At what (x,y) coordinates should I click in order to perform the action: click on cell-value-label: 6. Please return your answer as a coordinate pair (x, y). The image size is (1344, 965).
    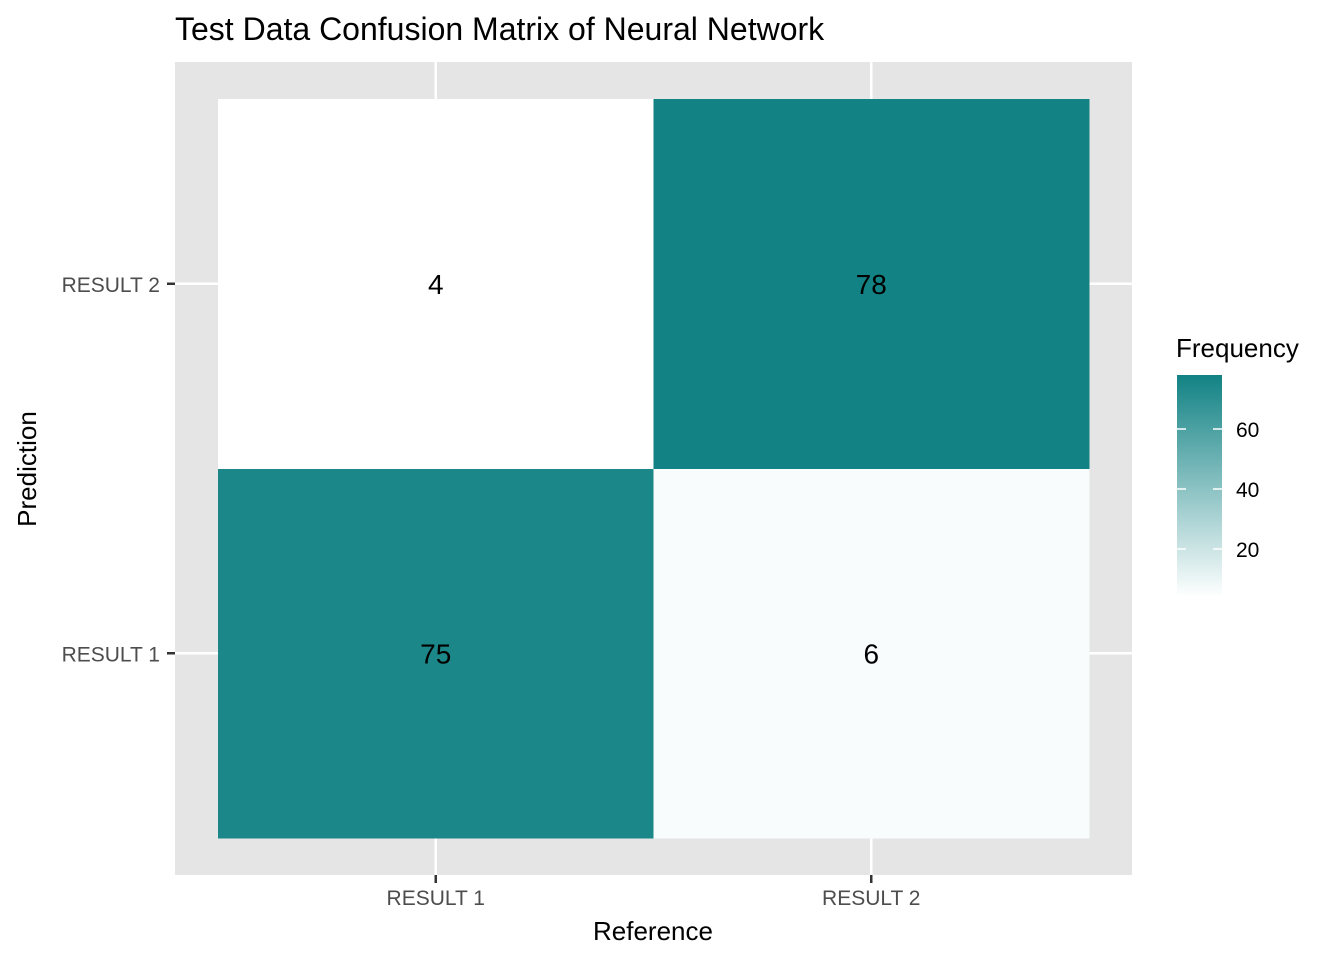
    Looking at the image, I should click on (871, 653).